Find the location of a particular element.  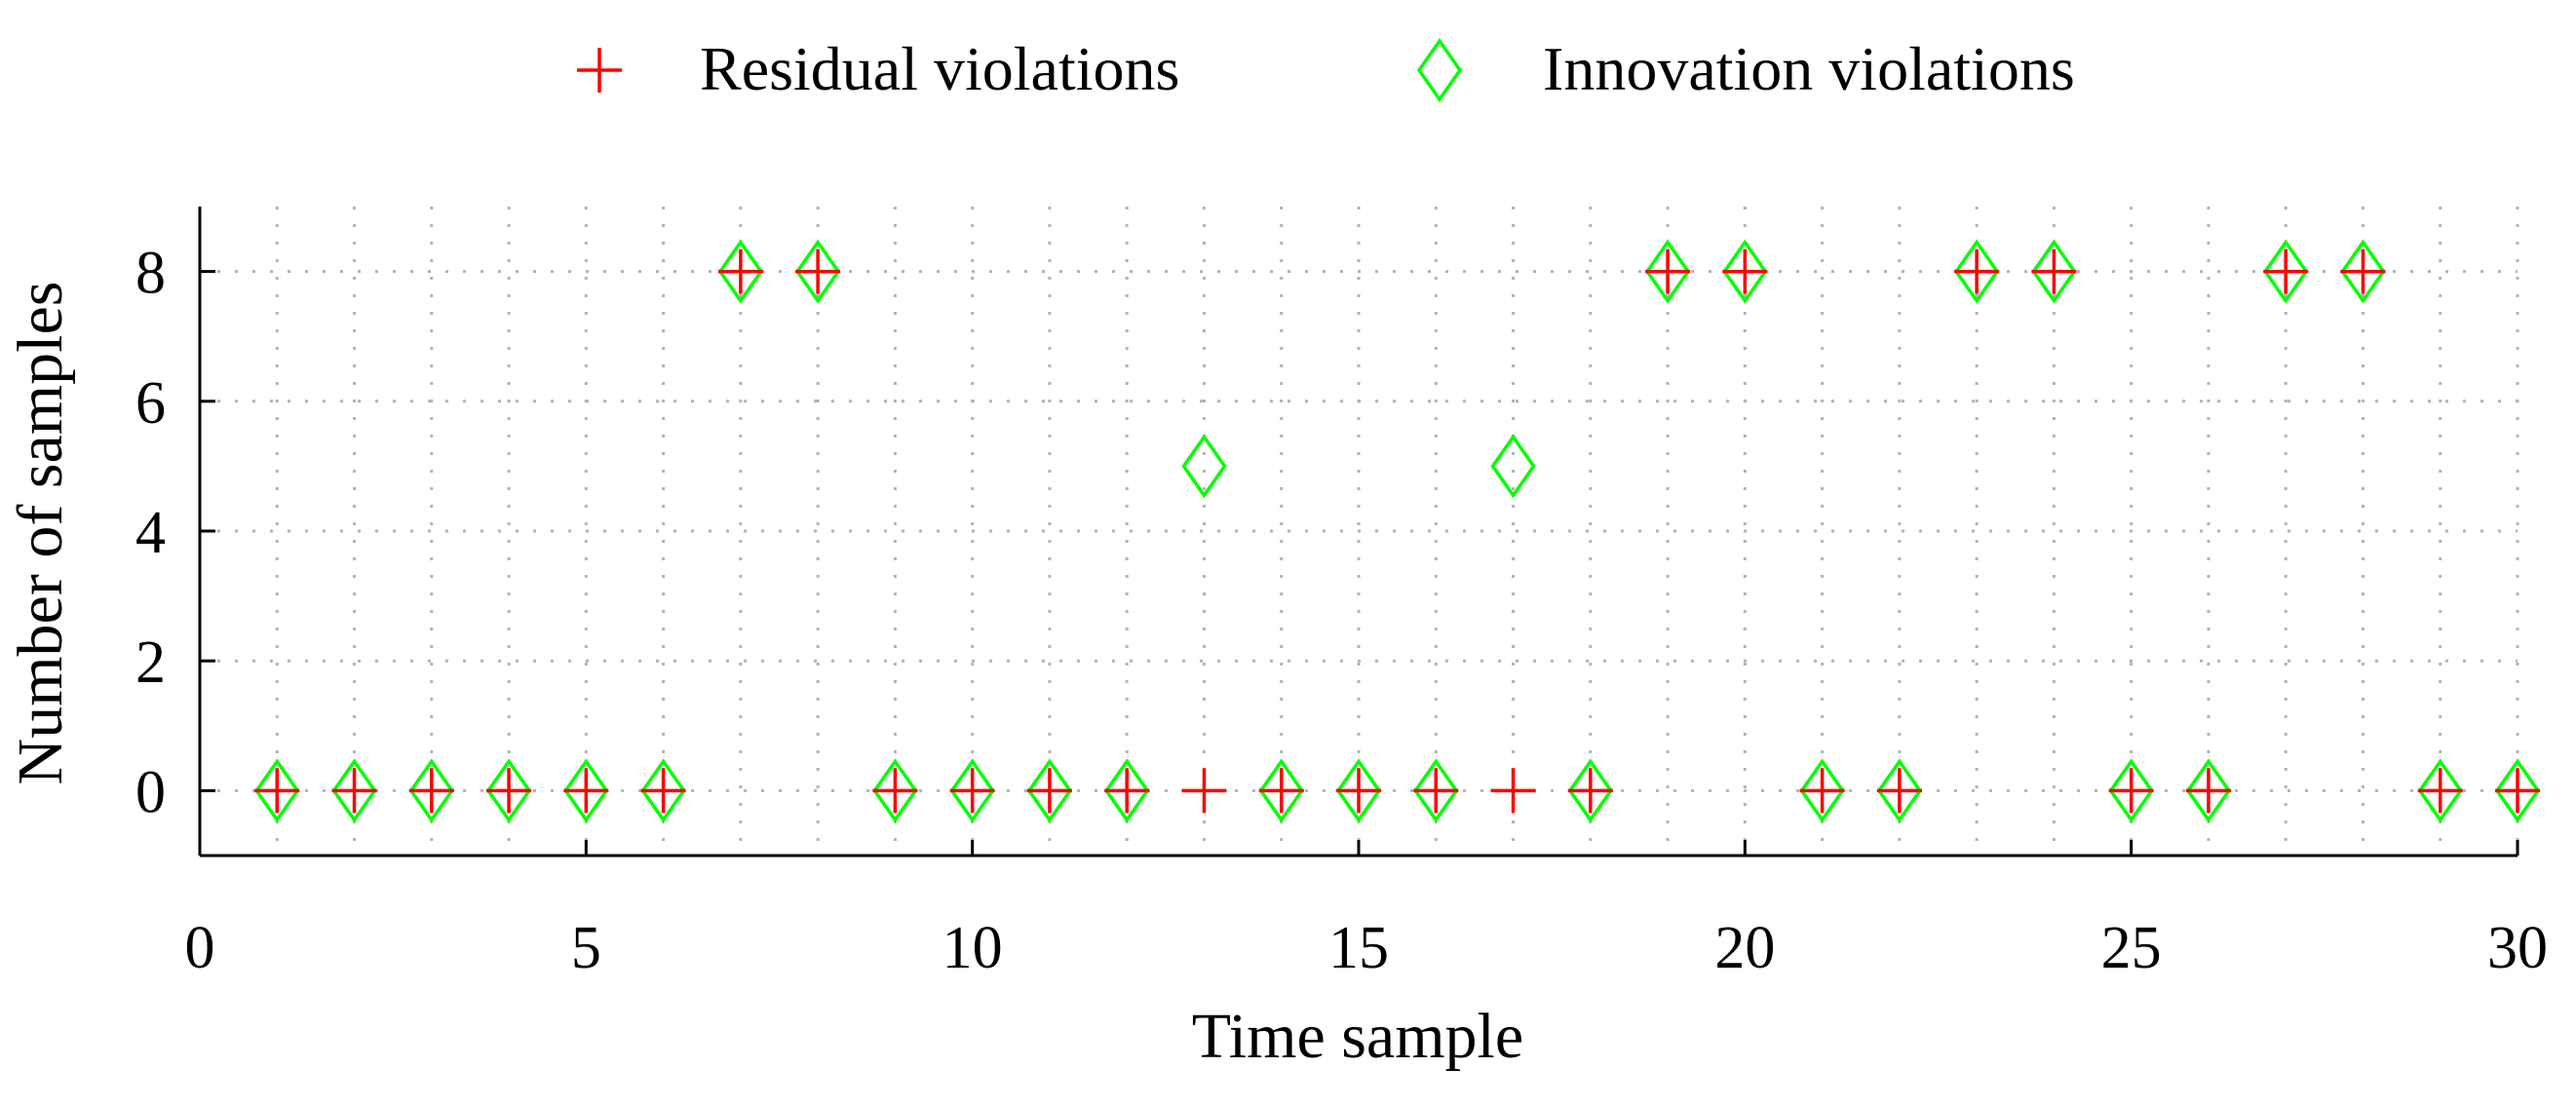

legend-marker-diamond is located at coordinates (1439, 70).